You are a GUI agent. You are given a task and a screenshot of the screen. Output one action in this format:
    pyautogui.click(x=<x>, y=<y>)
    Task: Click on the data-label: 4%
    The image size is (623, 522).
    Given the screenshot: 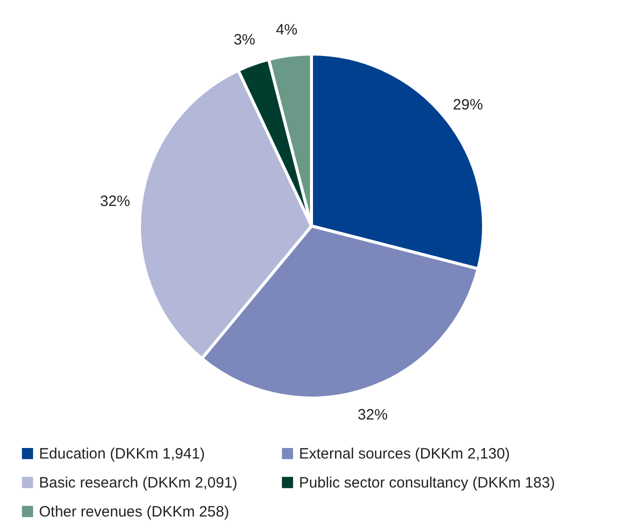 What is the action you would take?
    pyautogui.click(x=287, y=30)
    